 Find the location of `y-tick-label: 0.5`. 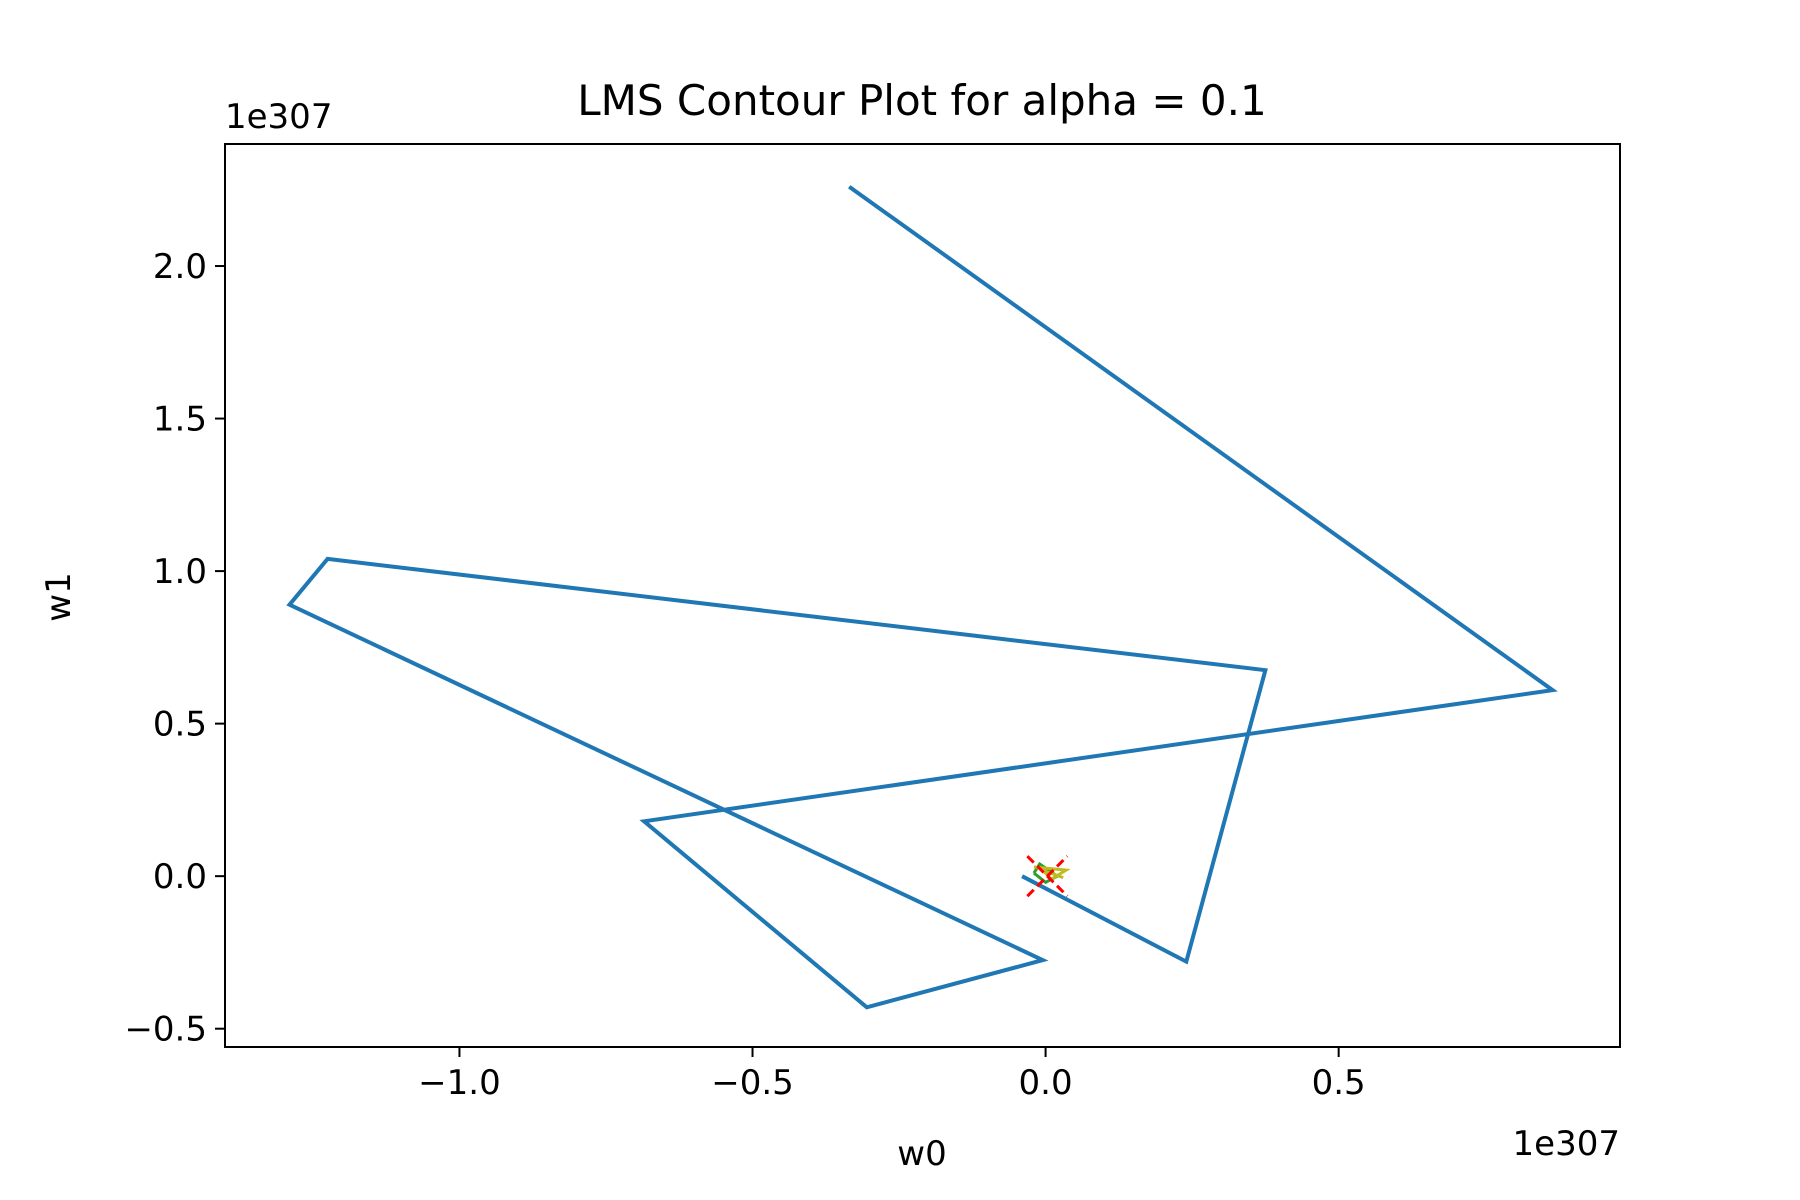

y-tick-label: 0.5 is located at coordinates (180, 725).